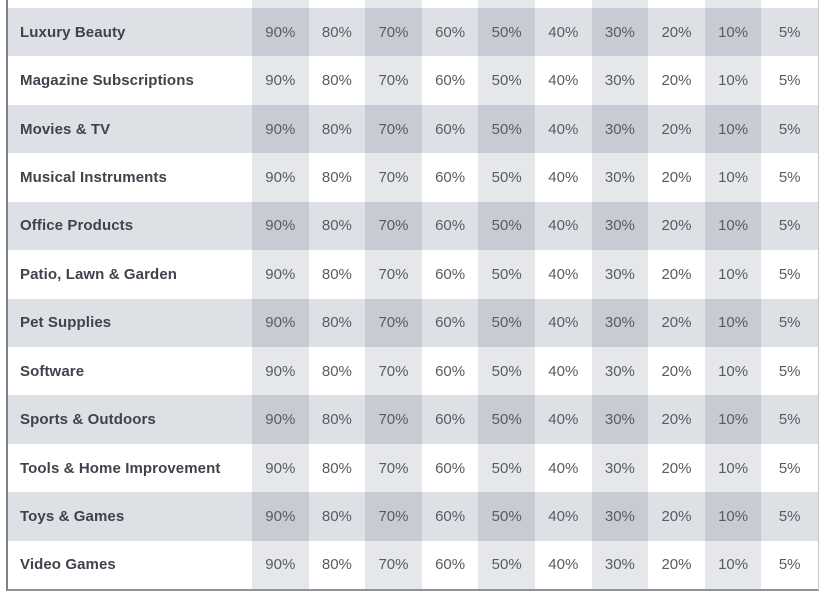 The image size is (825, 595). Describe the element at coordinates (130, 129) in the screenshot. I see `category-cell: Movies & TV` at that location.